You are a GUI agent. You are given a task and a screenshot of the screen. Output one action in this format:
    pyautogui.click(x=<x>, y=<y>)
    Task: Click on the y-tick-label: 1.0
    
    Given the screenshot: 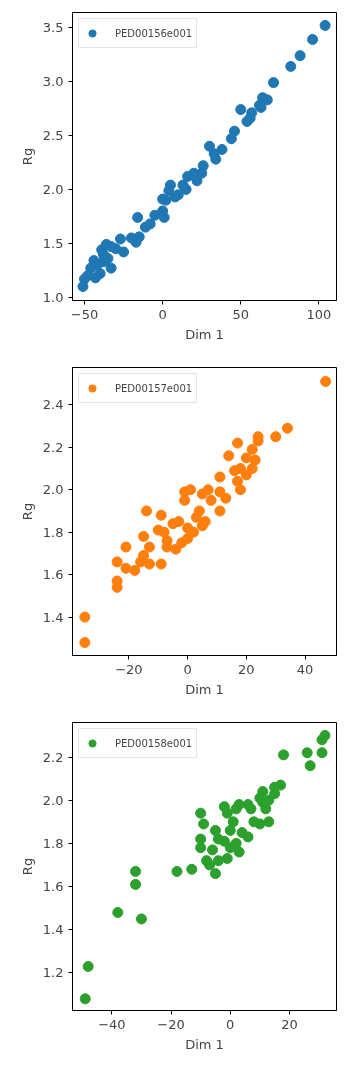 What is the action you would take?
    pyautogui.click(x=53, y=297)
    